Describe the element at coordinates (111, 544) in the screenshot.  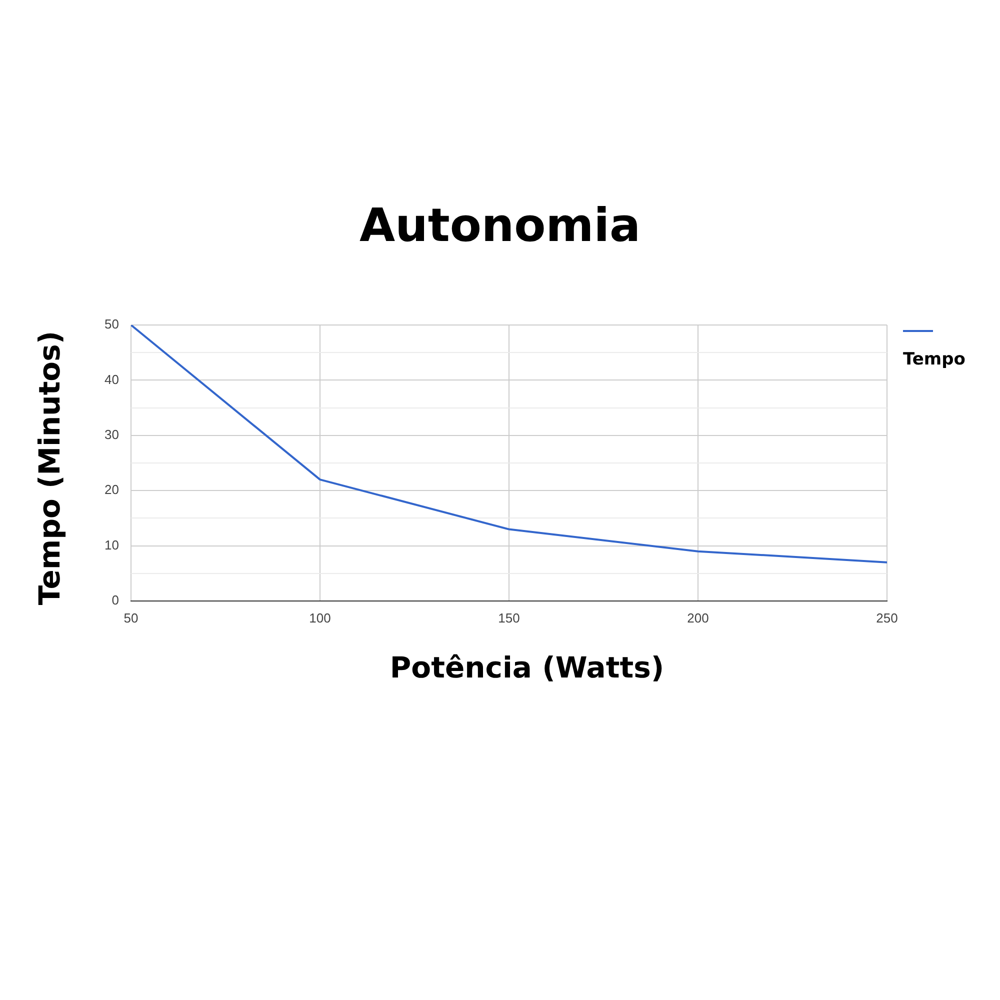
I see `y-tick-label: 10` at that location.